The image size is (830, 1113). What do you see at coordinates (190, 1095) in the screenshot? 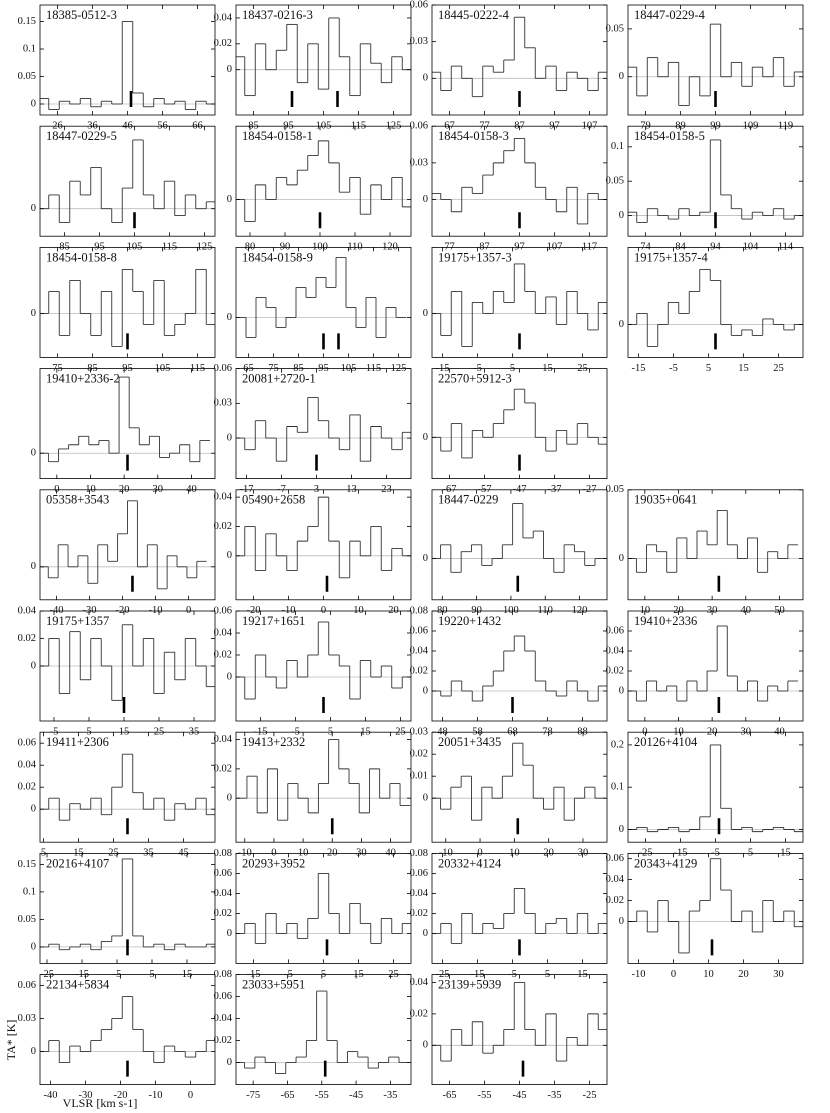
I see `x-tick-label: 0` at bounding box center [190, 1095].